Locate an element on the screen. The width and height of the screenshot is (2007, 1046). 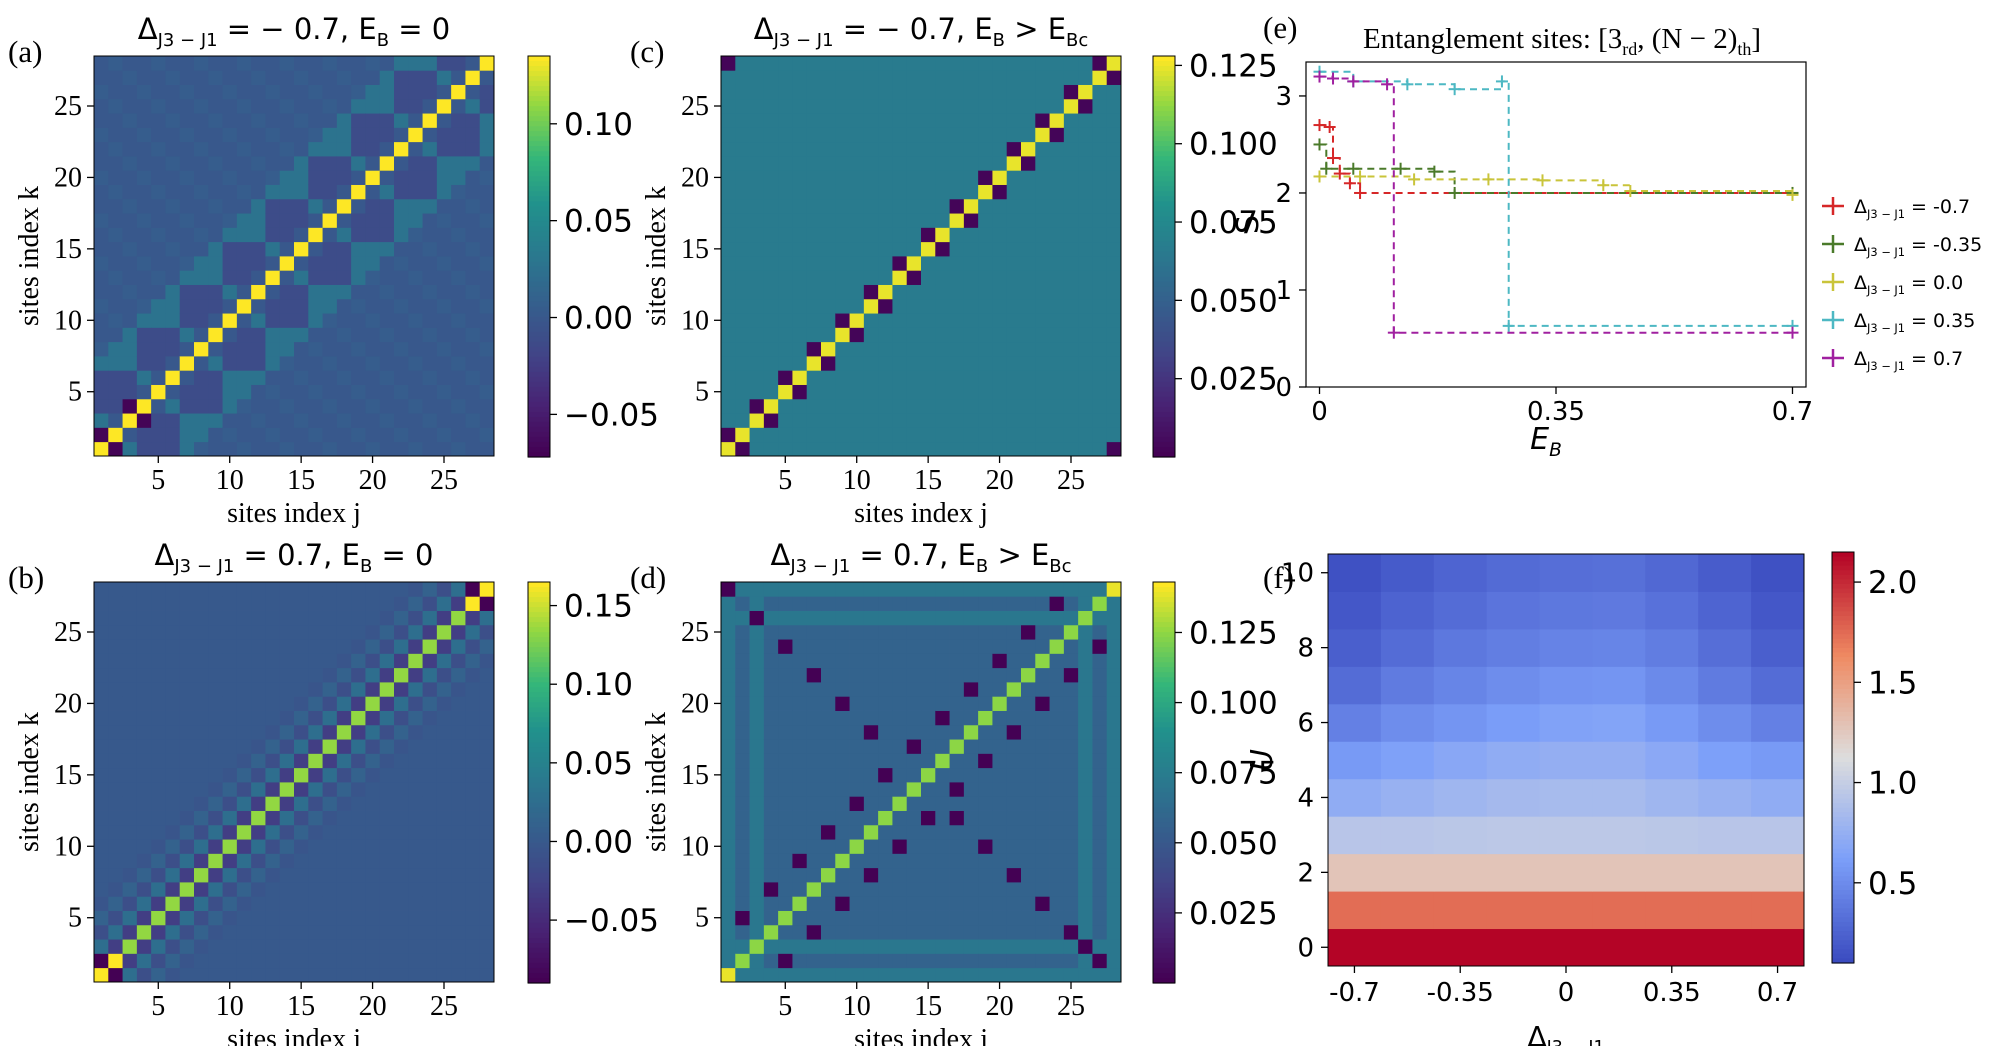
title-part-pre: Δ is located at coordinates (1536, 1033).